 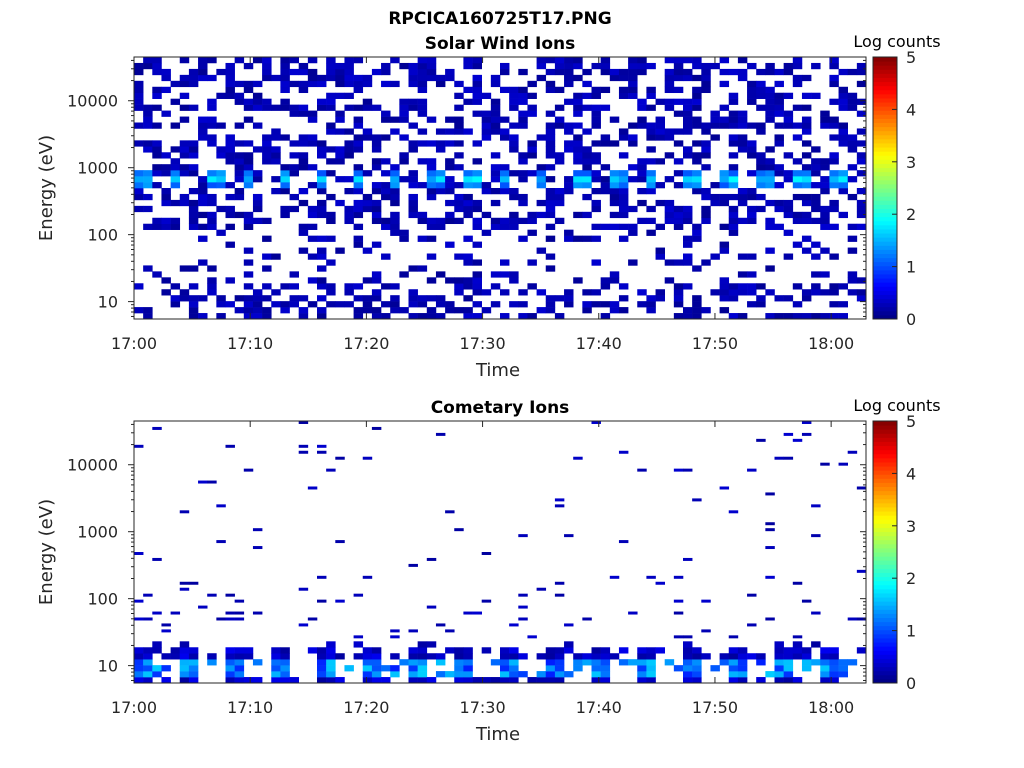 I want to click on x-tick-label: 18:00, so click(x=831, y=343).